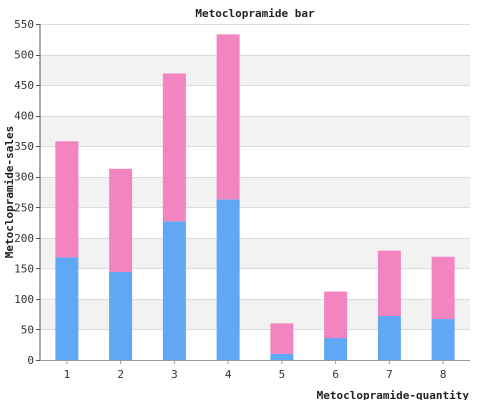  I want to click on y-tick-label: 400, so click(24, 116).